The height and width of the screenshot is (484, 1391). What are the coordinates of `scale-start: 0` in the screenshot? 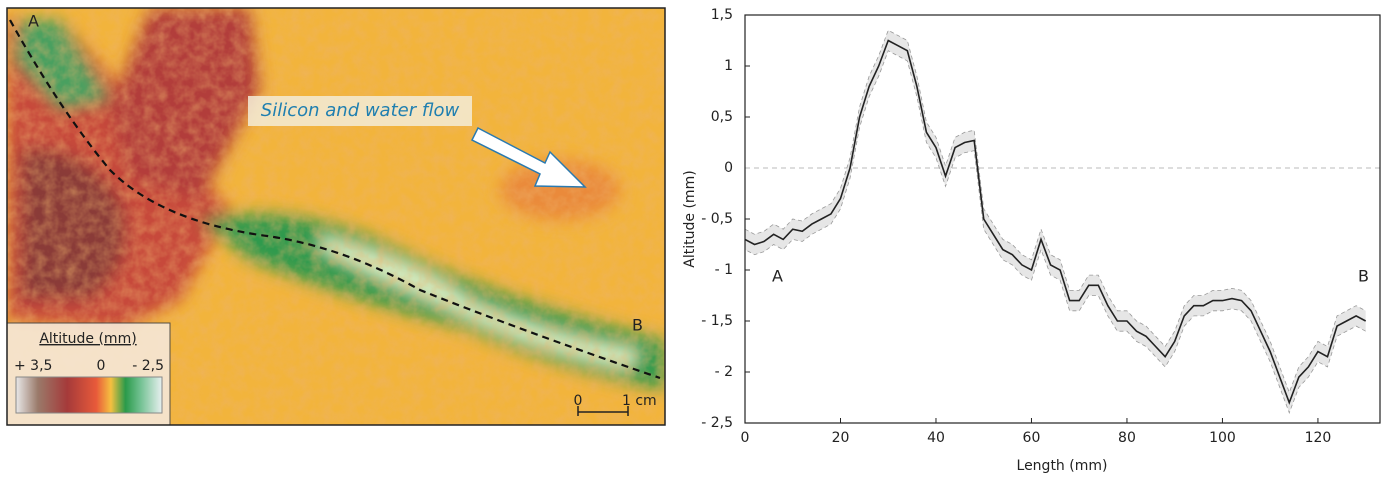 It's located at (578, 401).